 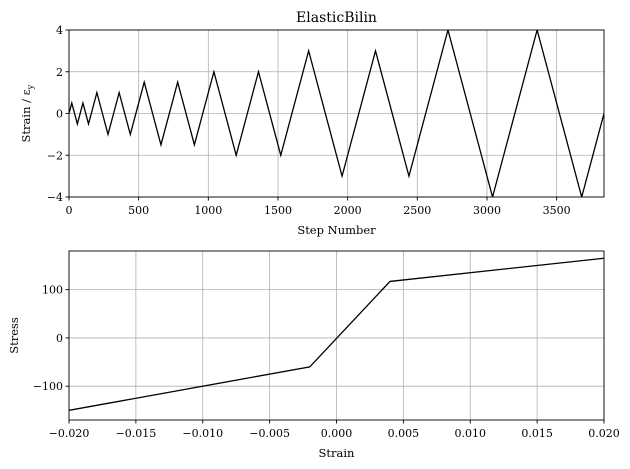 I want to click on x-tick-label: 500, so click(x=138, y=210).